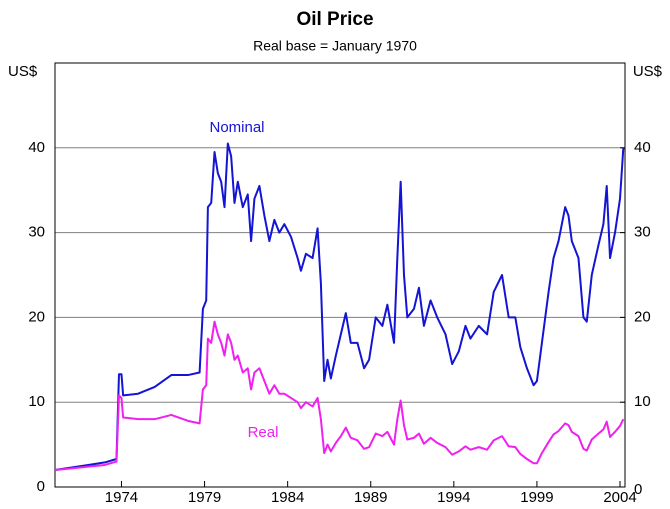 The image size is (670, 509). I want to click on chart-title: Oil Price, so click(334, 19).